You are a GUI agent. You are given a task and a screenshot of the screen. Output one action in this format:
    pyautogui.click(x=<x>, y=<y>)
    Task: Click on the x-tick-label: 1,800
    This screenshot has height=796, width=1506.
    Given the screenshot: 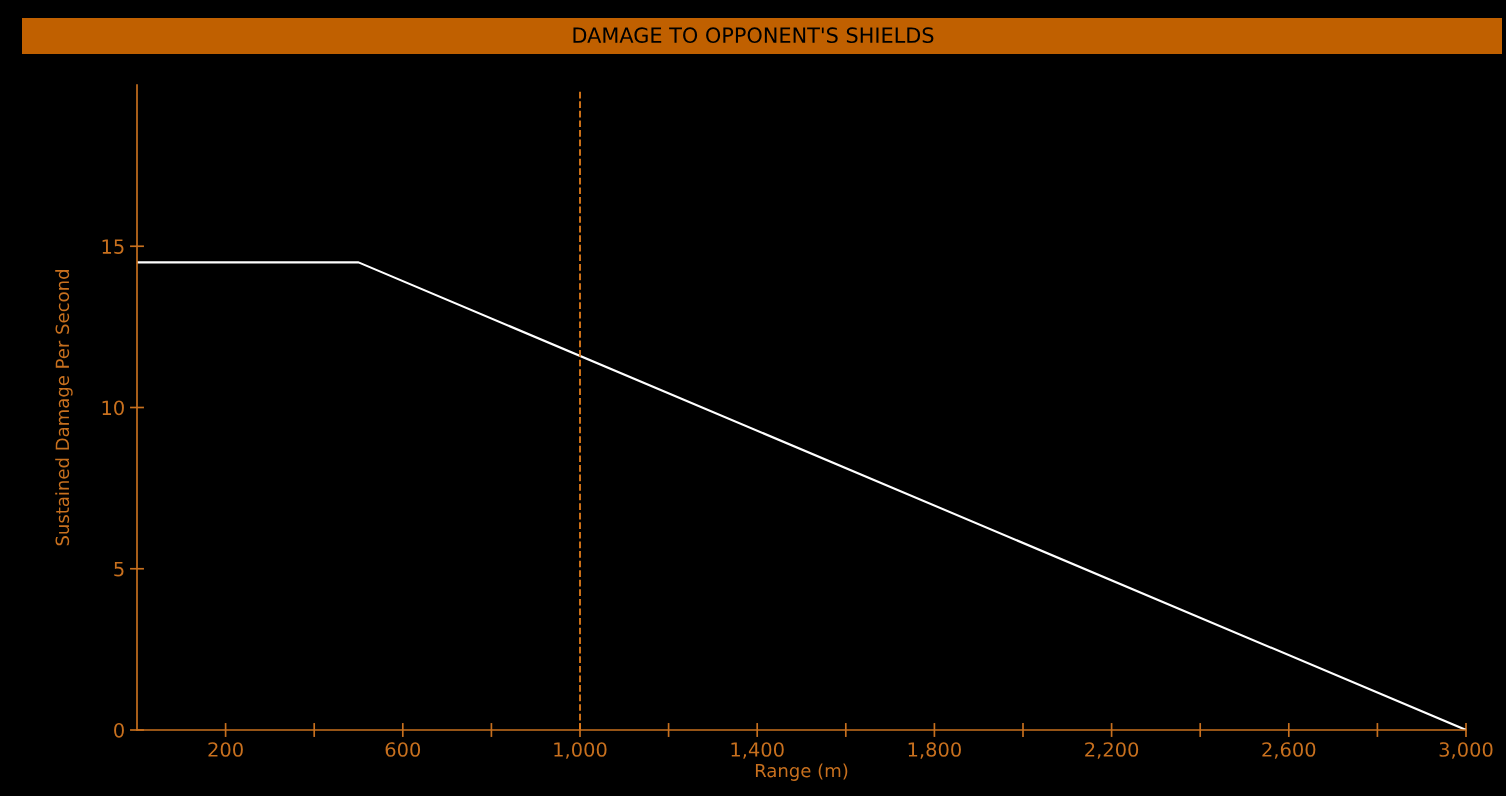 What is the action you would take?
    pyautogui.click(x=934, y=750)
    